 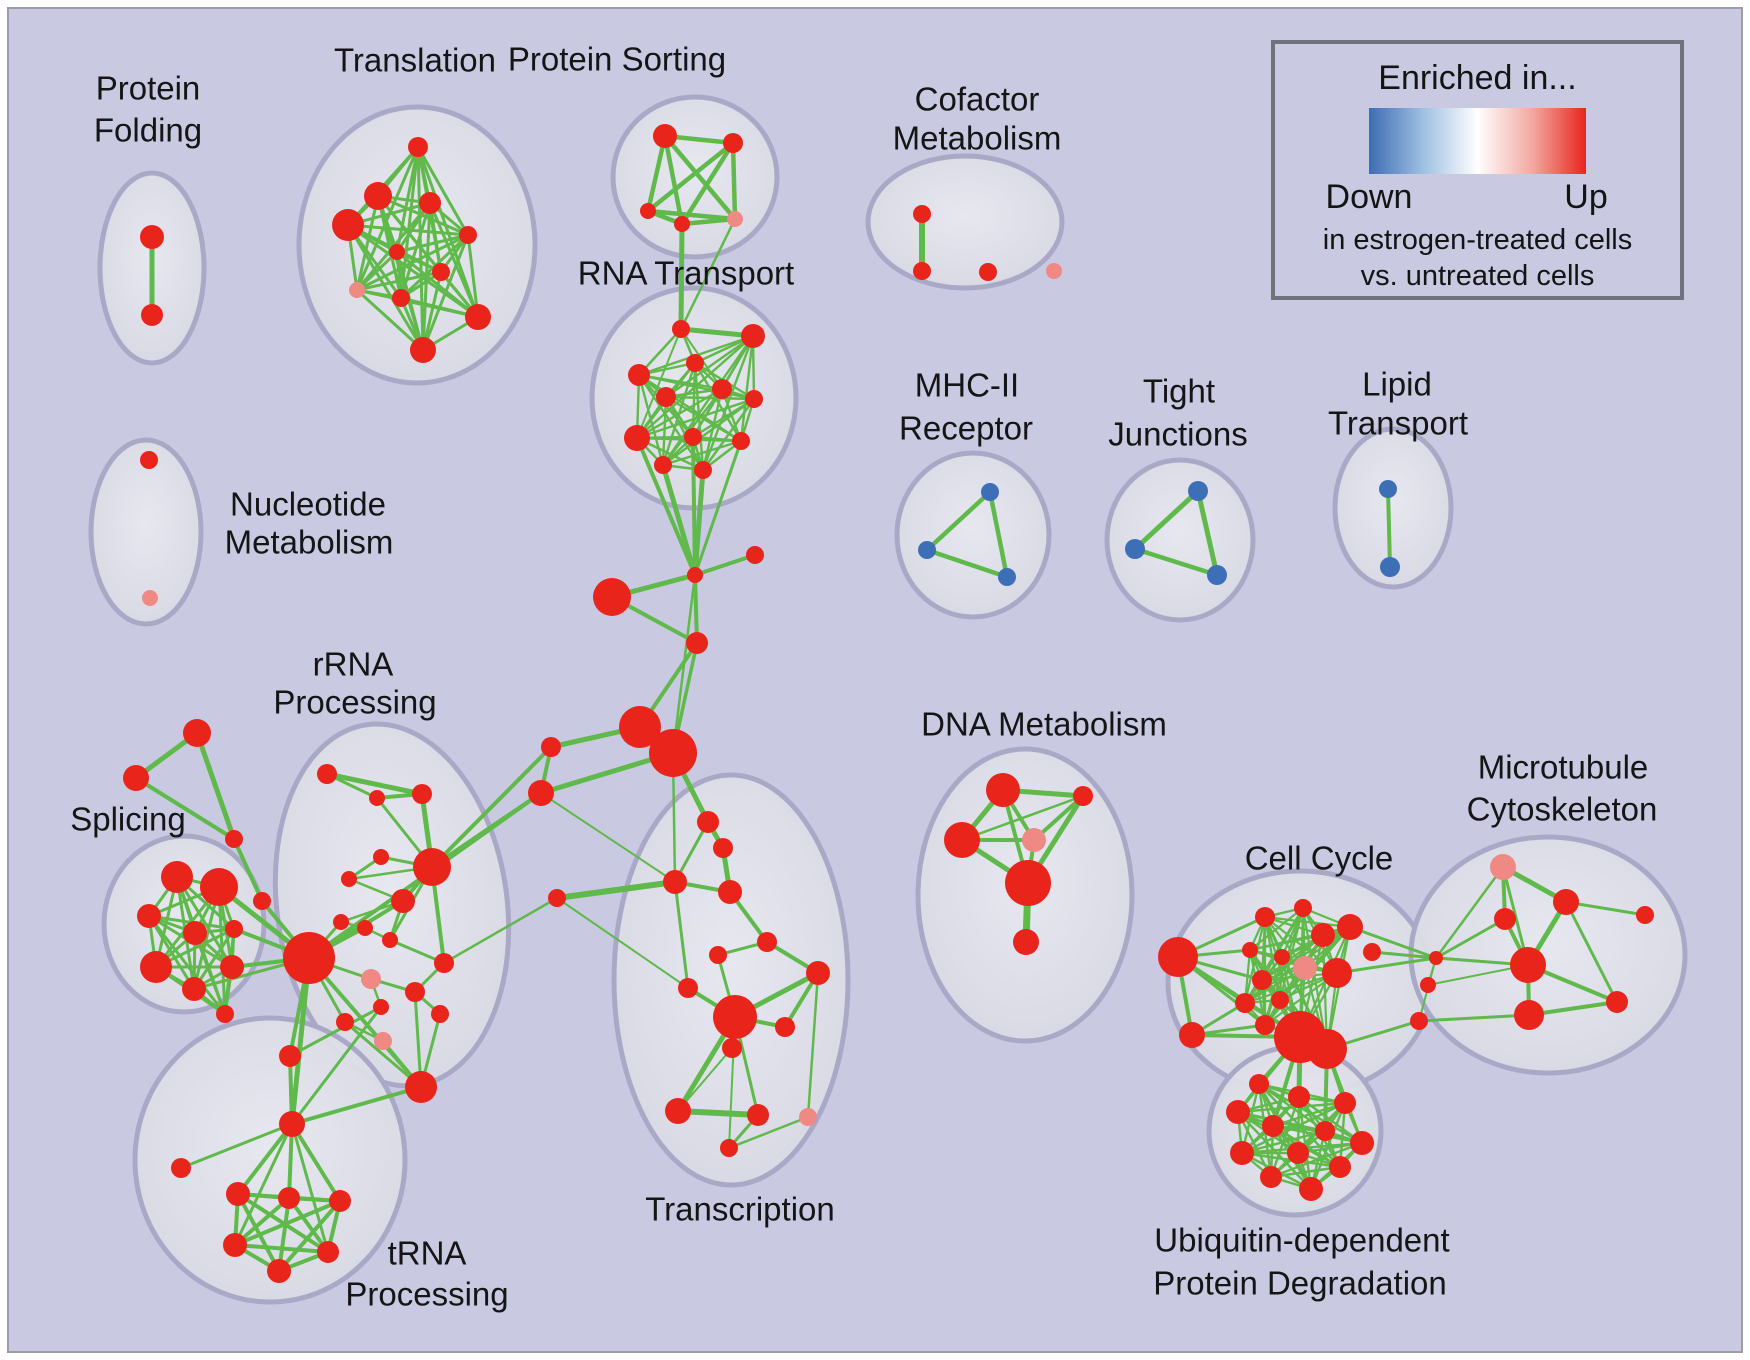 I want to click on node-jr, so click(x=755, y=555).